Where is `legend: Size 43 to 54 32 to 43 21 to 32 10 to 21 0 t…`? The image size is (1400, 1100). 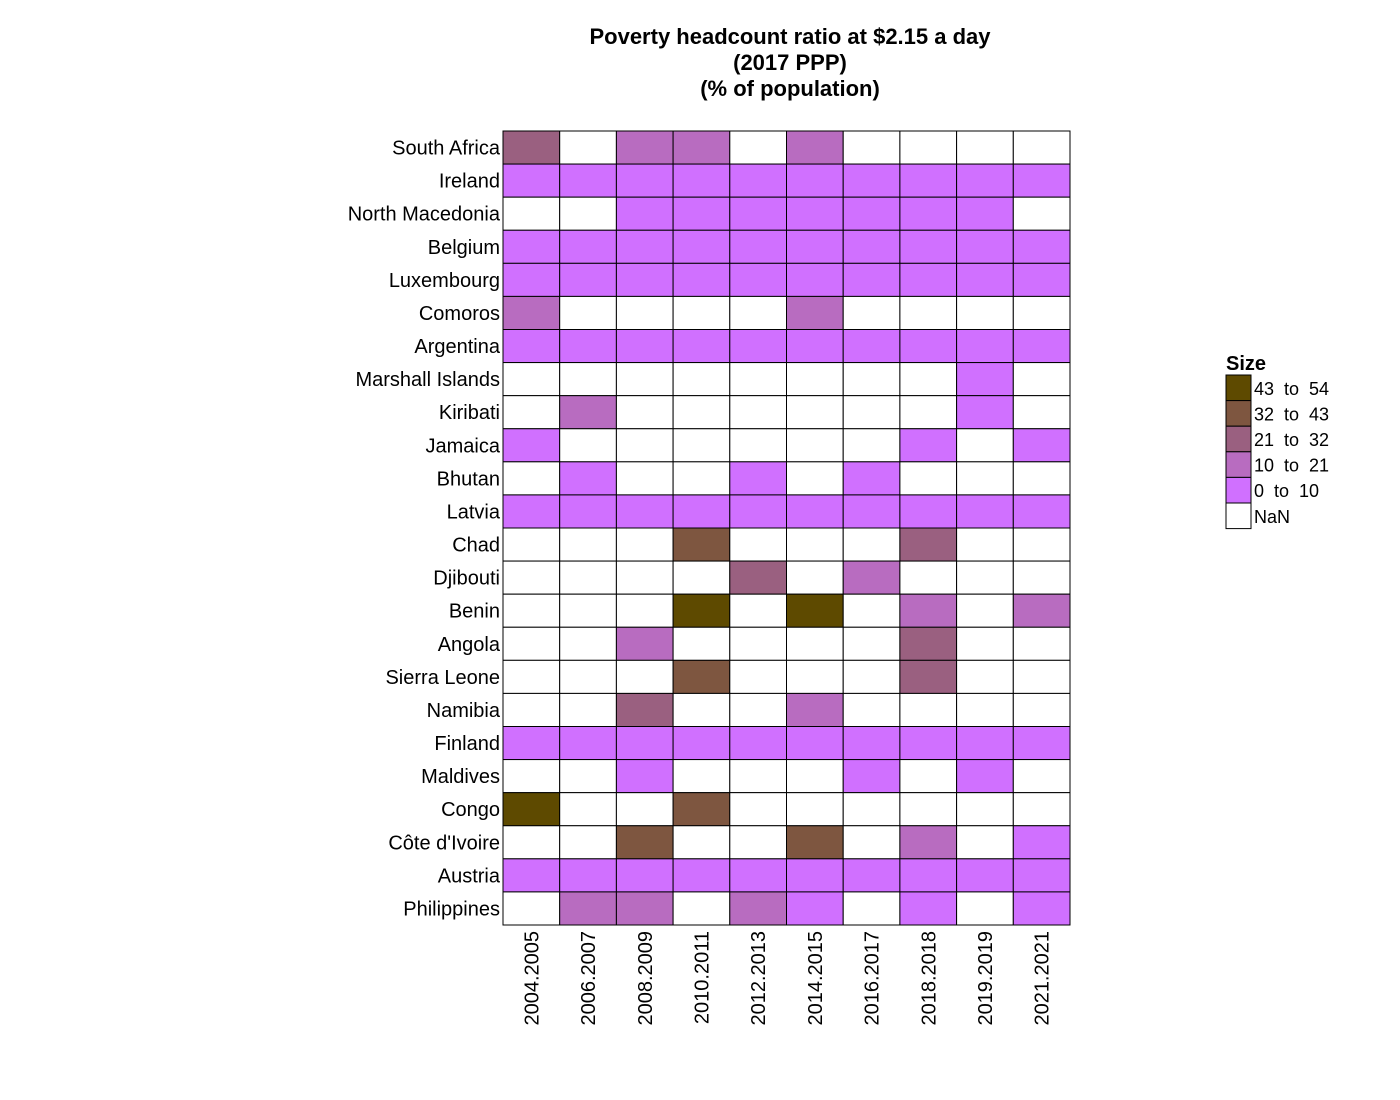
legend: Size 43 to 54 32 to 43 21 to 32 10 to 21 0 t… is located at coordinates (1277, 441).